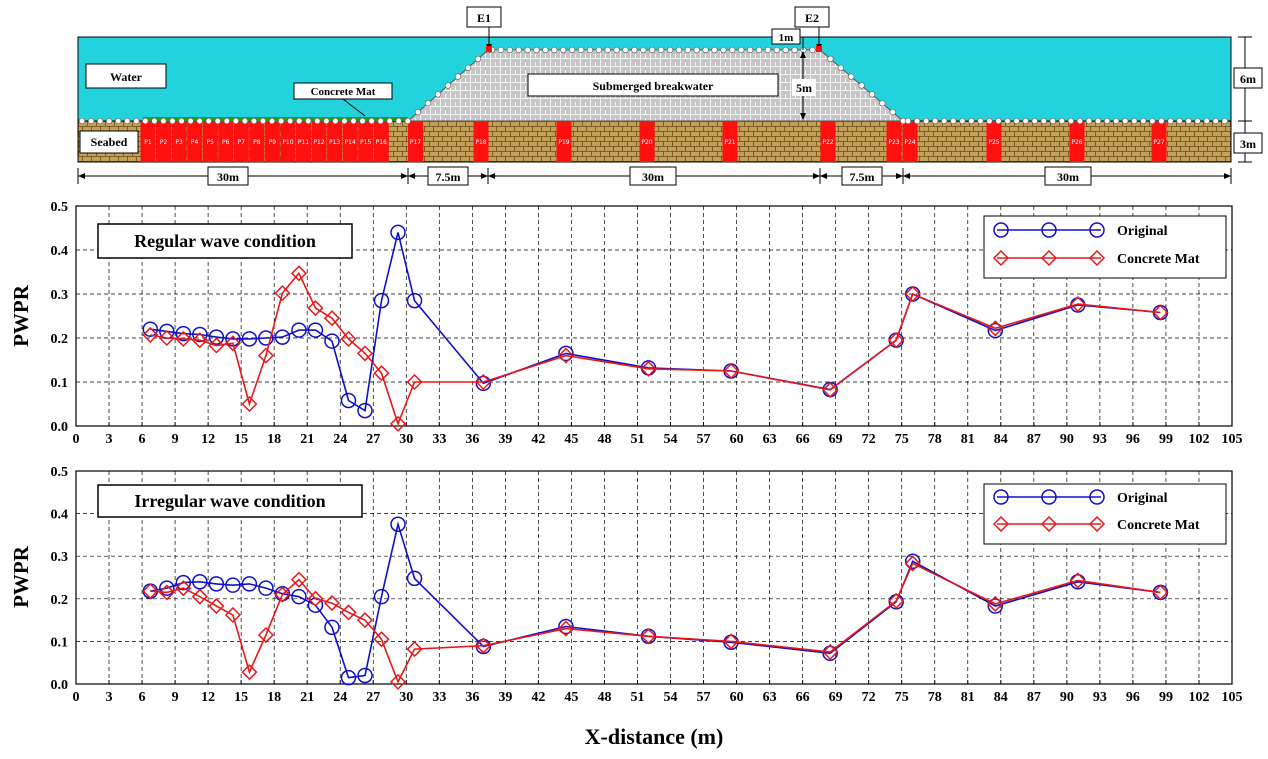 The height and width of the screenshot is (759, 1268). Describe the element at coordinates (226, 142) in the screenshot. I see `gauge-label: P6` at that location.